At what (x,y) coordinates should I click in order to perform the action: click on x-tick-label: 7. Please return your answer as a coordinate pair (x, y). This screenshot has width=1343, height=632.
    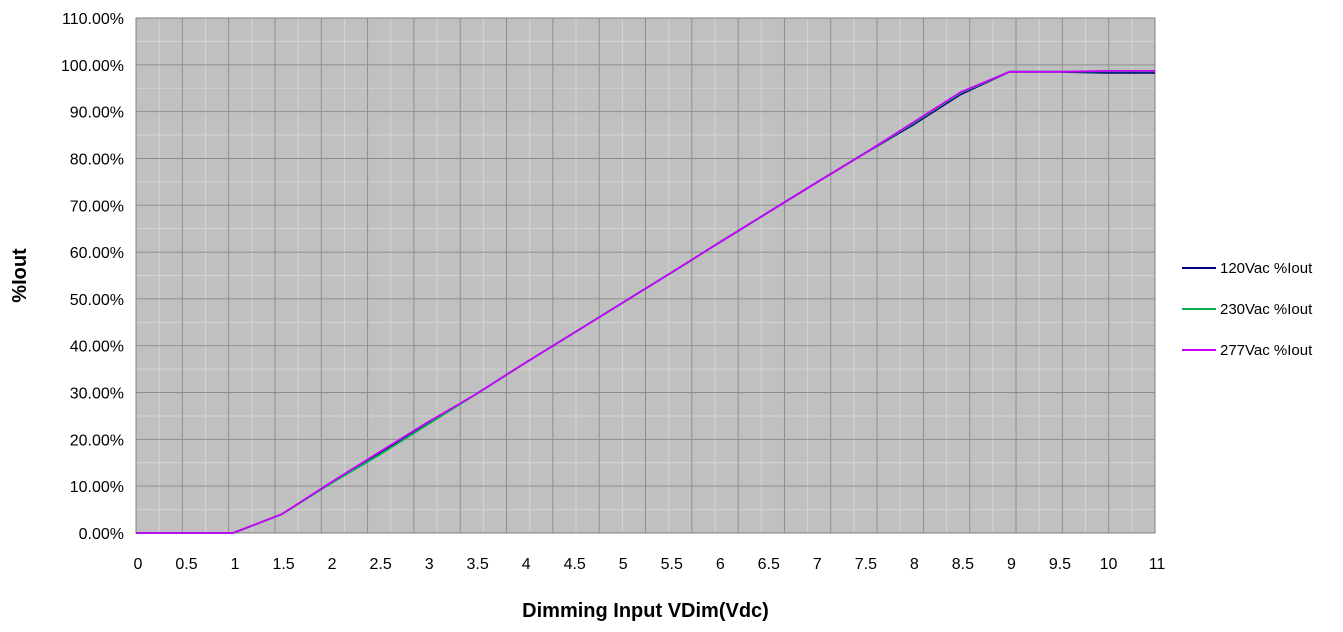
    Looking at the image, I should click on (817, 564).